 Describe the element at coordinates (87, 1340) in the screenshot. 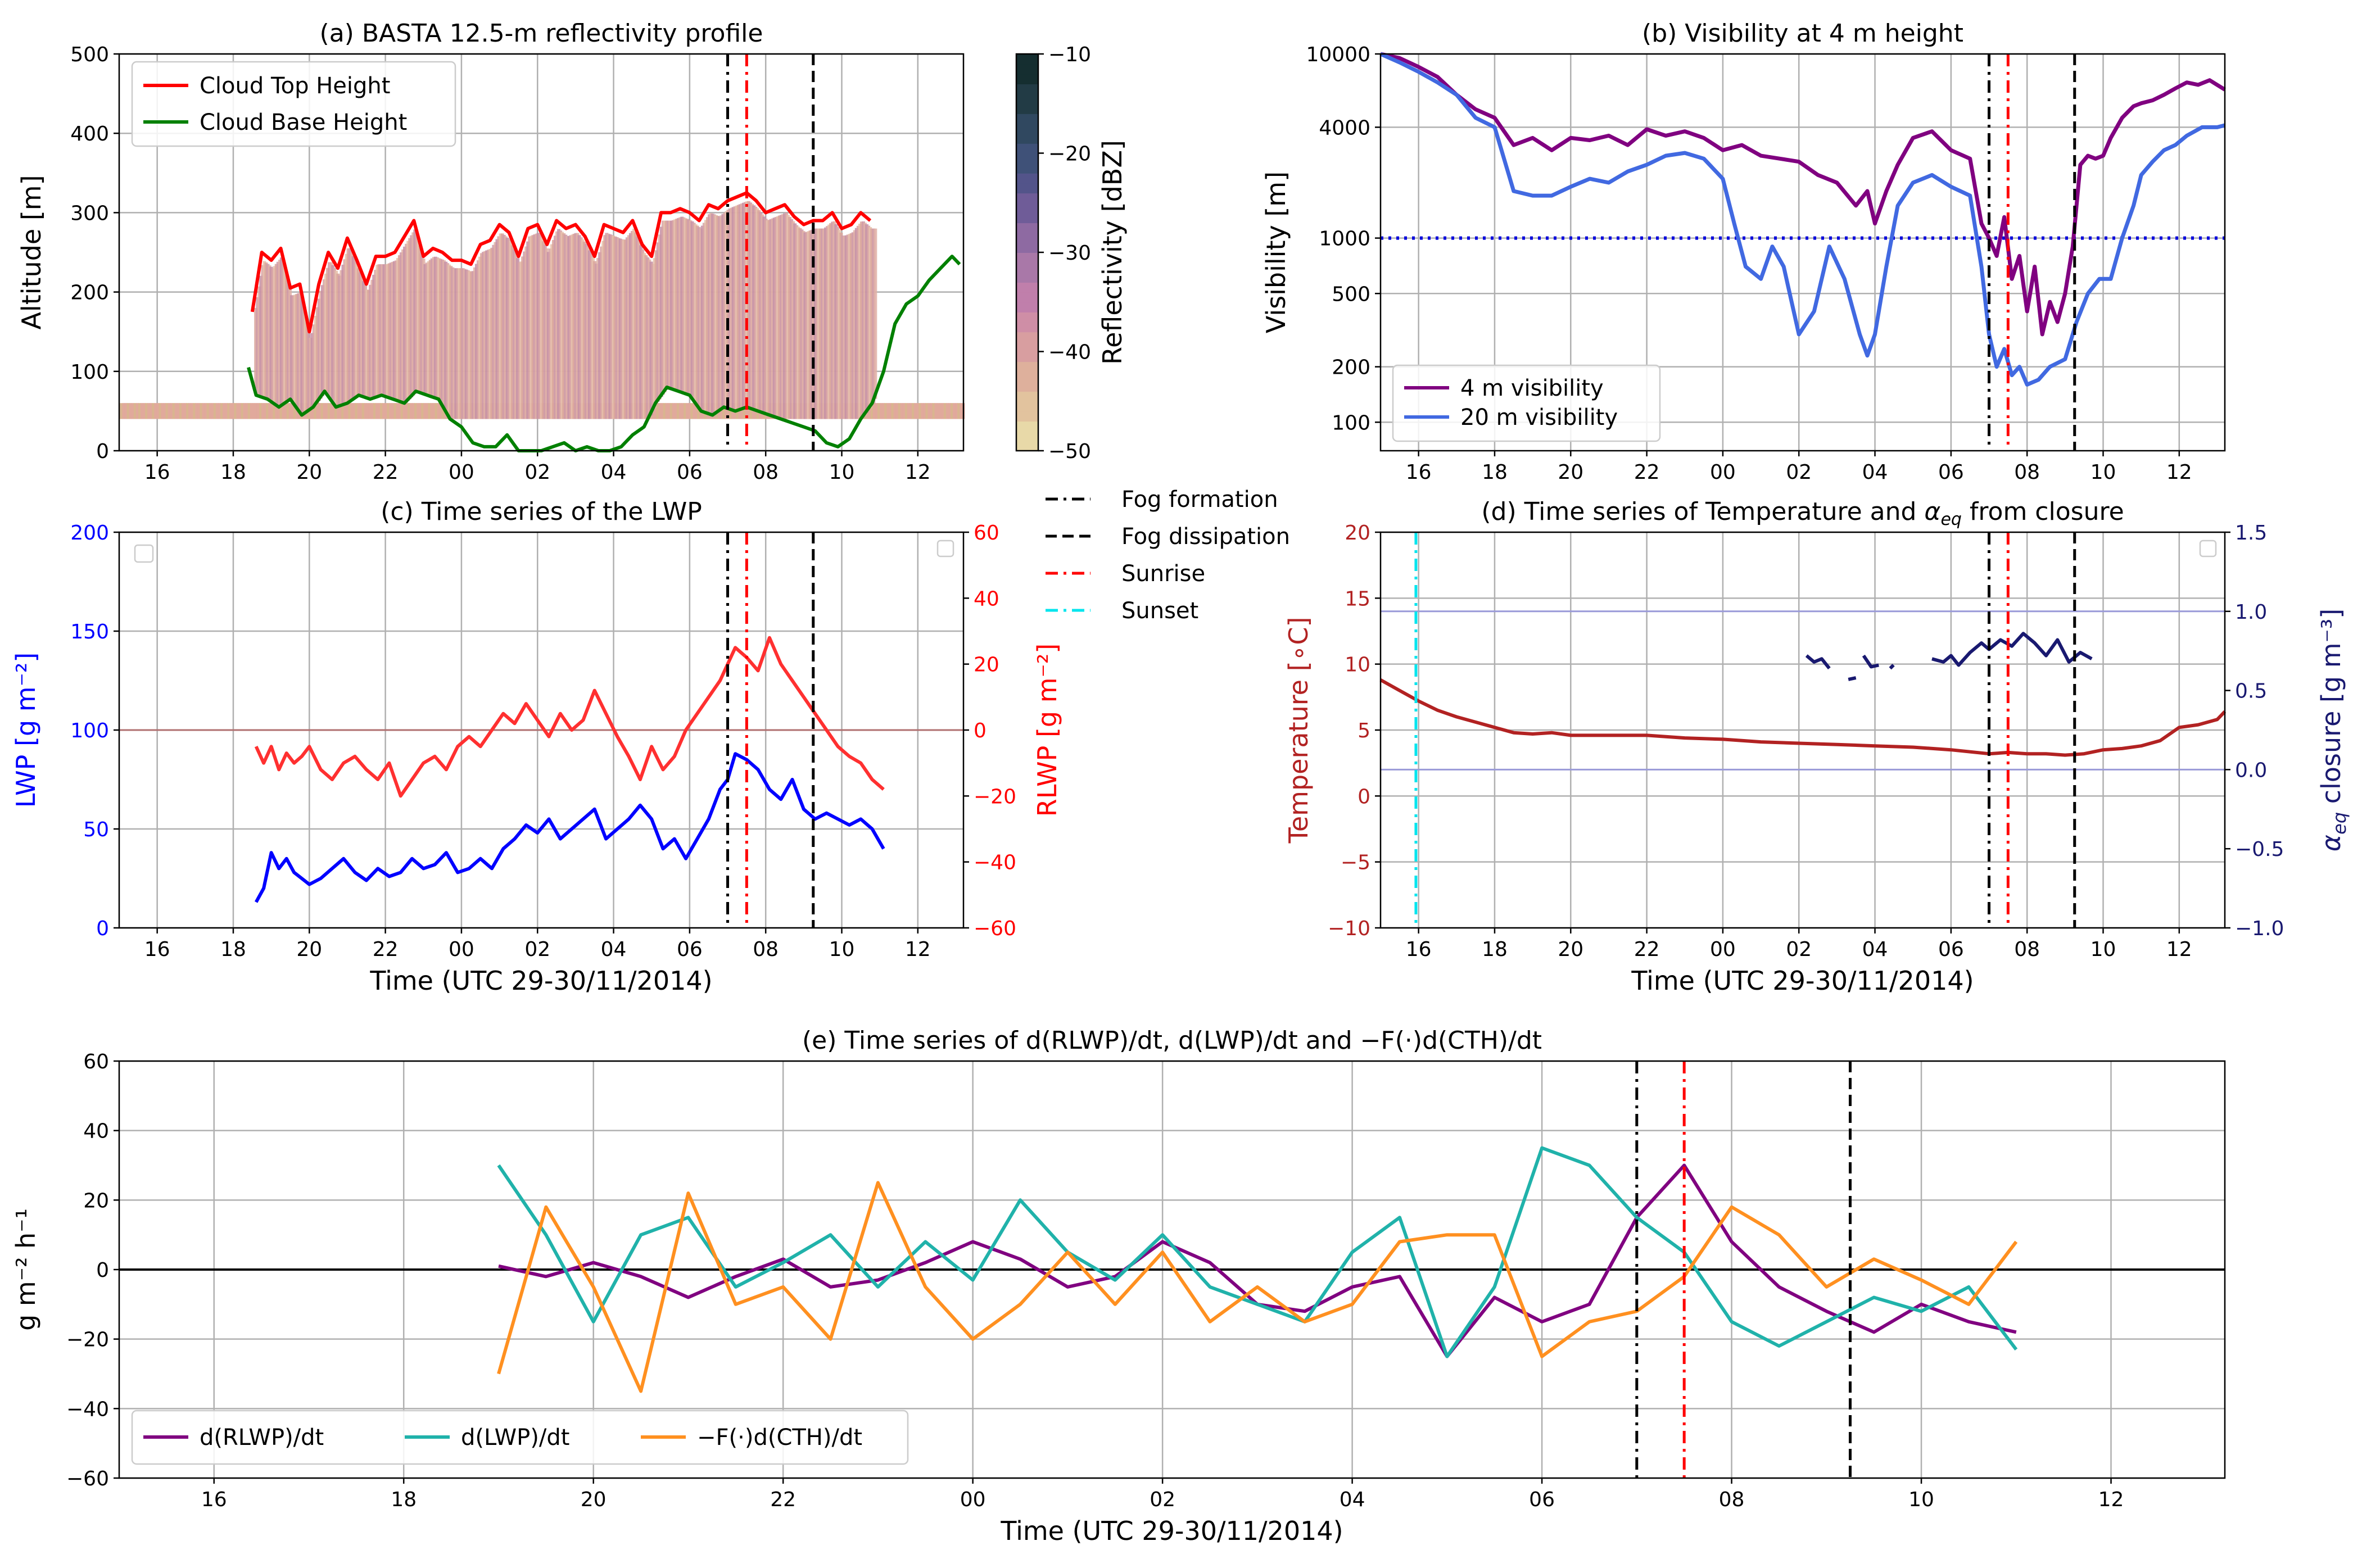

I see `y-tick-label: −20` at that location.